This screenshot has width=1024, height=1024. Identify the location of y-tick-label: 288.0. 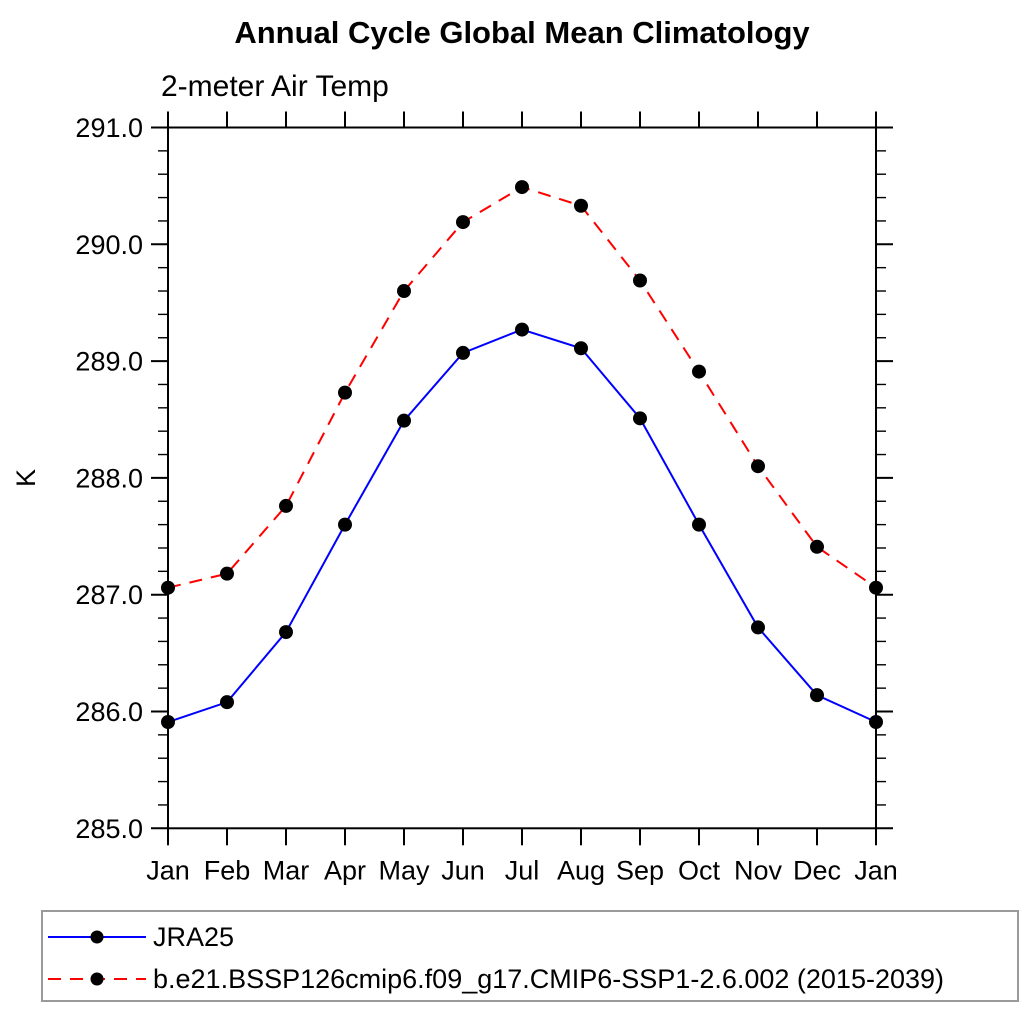
(109, 478).